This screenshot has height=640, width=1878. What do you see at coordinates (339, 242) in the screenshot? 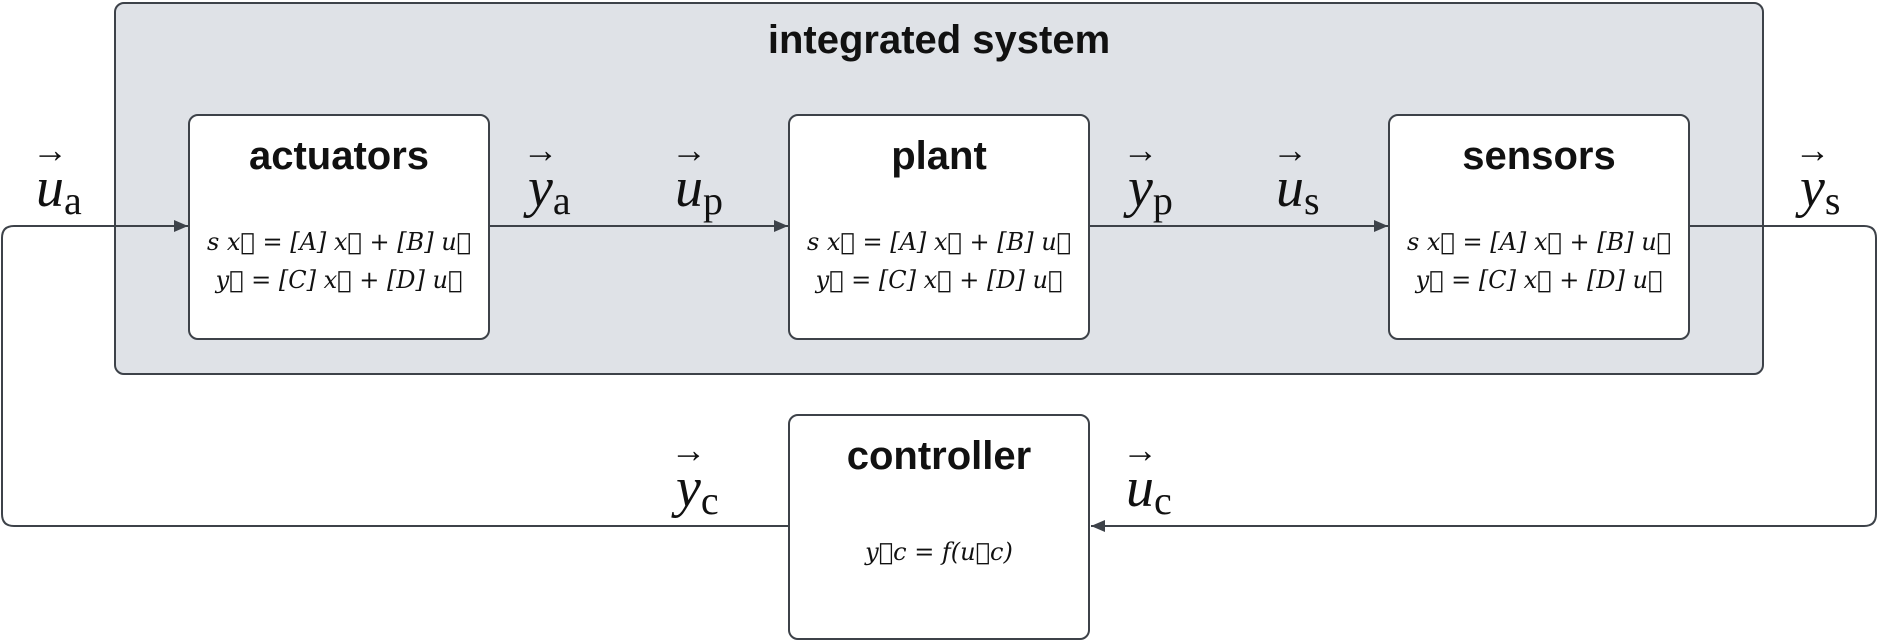
I see `actuators-state-equation: s x⃗ = [A] x⃗ + [B] u⃗` at bounding box center [339, 242].